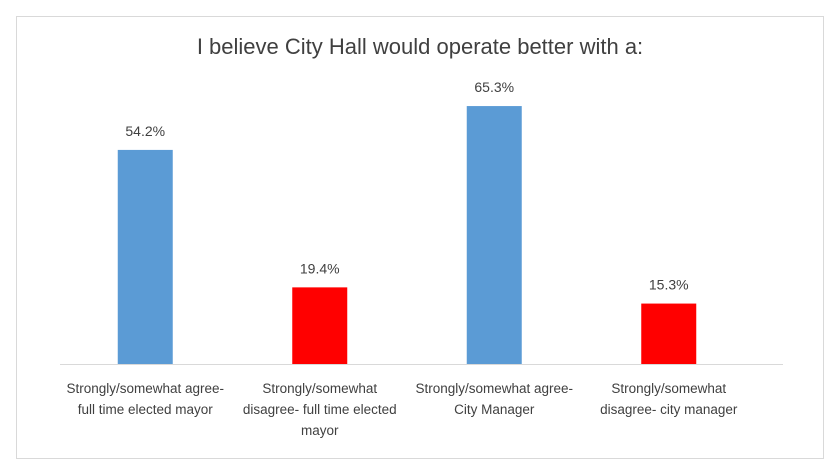 Image resolution: width=840 pixels, height=472 pixels. What do you see at coordinates (494, 399) in the screenshot?
I see `x-tick-label: Strongly/somewhat agree- City Manager` at bounding box center [494, 399].